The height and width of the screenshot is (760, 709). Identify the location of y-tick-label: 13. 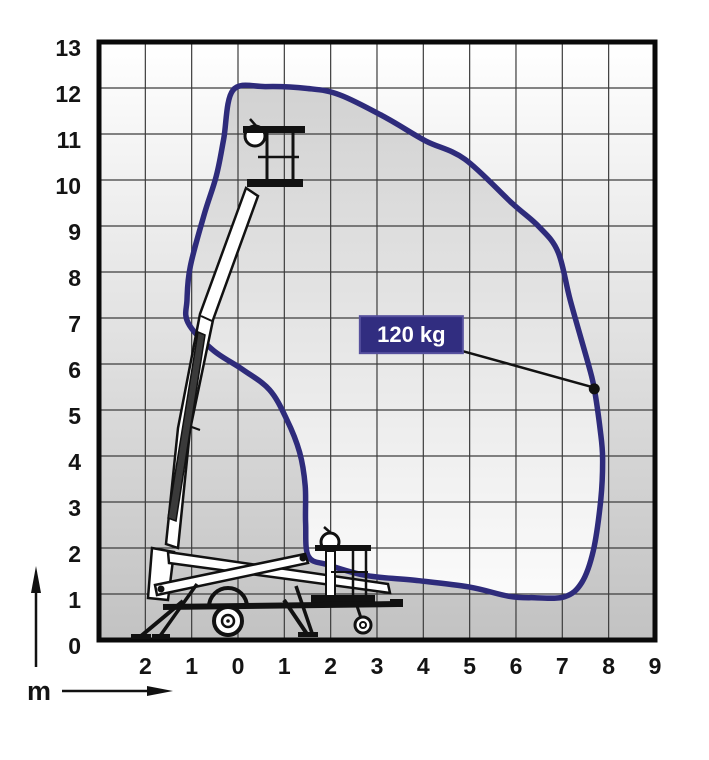
(68, 48).